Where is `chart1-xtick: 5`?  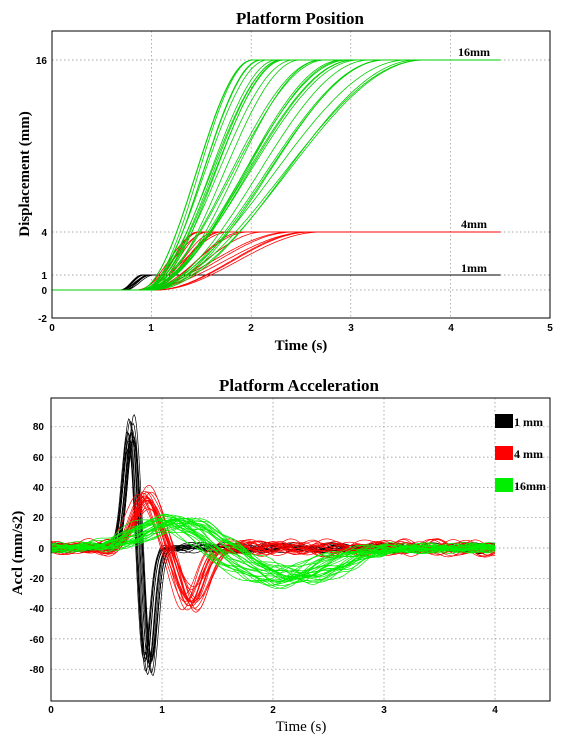 chart1-xtick: 5 is located at coordinates (550, 328).